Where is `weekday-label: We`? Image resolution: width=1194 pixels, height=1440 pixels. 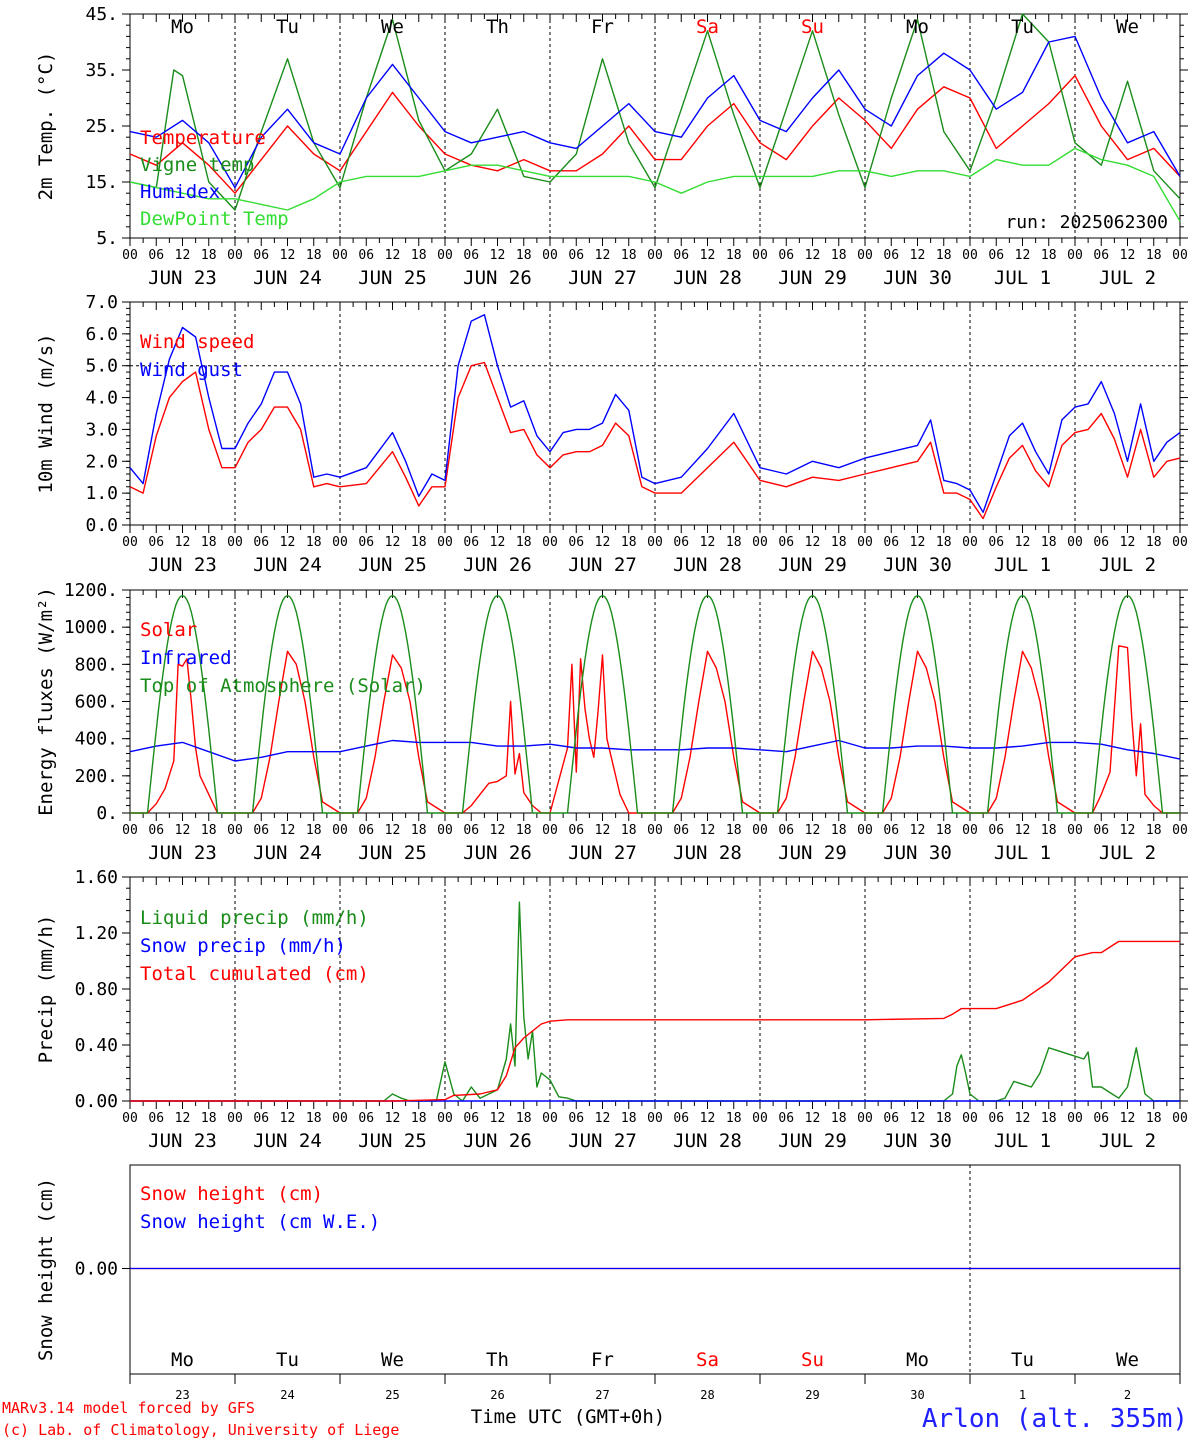 weekday-label: We is located at coordinates (392, 27).